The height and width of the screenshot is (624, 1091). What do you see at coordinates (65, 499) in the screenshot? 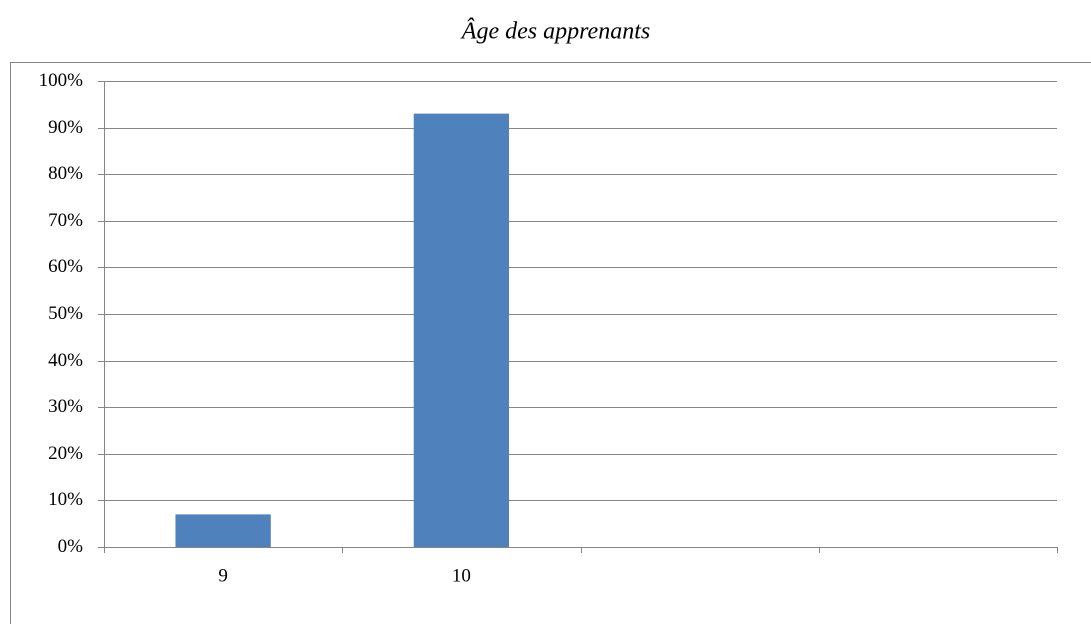
I see `y-tick-label: 10%` at bounding box center [65, 499].